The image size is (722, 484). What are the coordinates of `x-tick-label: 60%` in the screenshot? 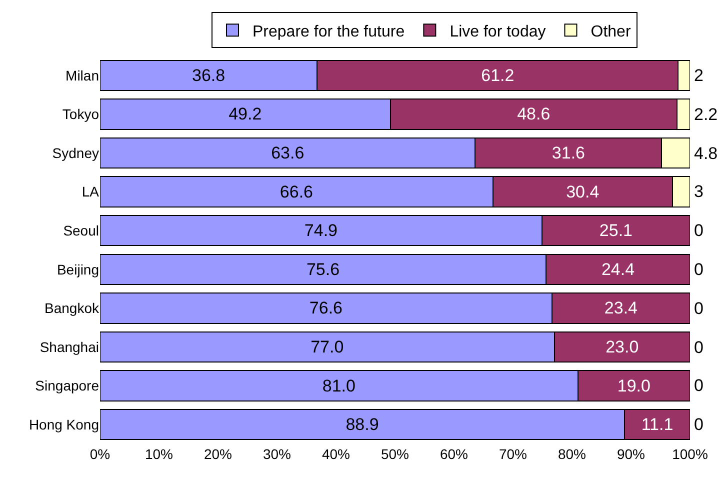 It's located at (454, 454).